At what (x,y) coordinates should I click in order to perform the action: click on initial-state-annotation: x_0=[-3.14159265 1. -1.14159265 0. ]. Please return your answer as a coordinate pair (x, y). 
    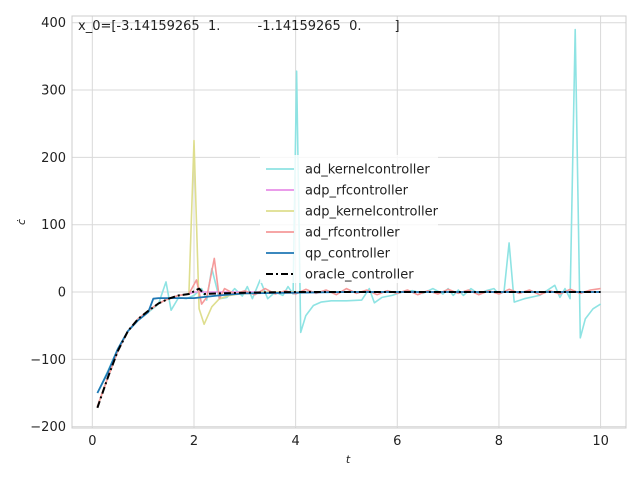
    Looking at the image, I should click on (239, 26).